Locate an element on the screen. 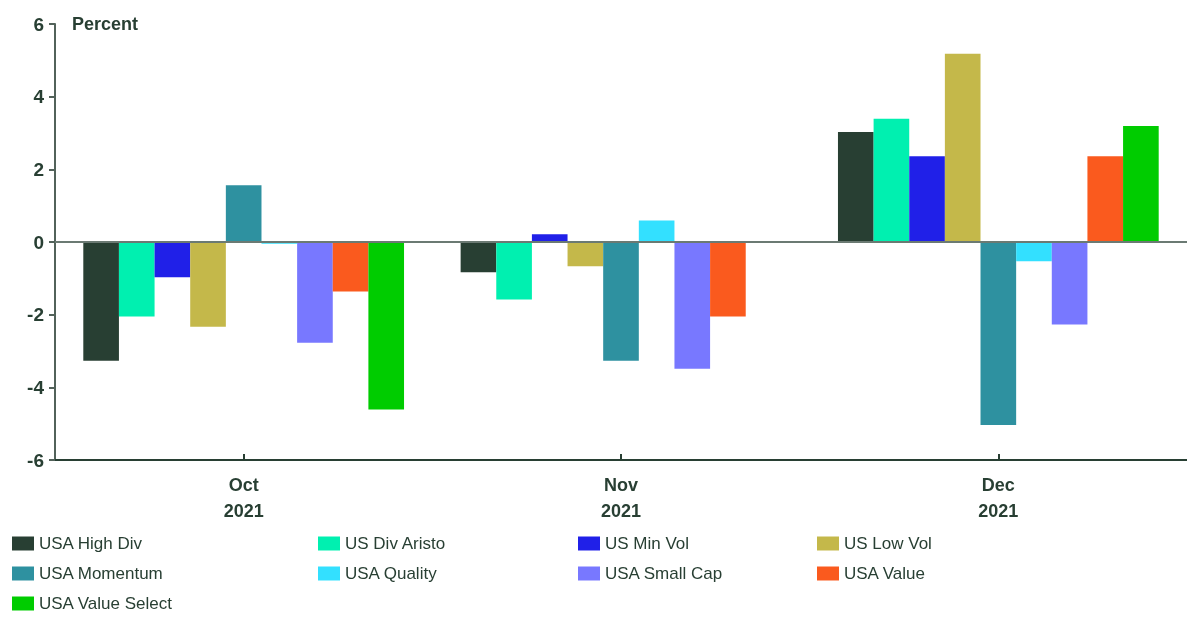  y-tick-label: 6 is located at coordinates (38, 24).